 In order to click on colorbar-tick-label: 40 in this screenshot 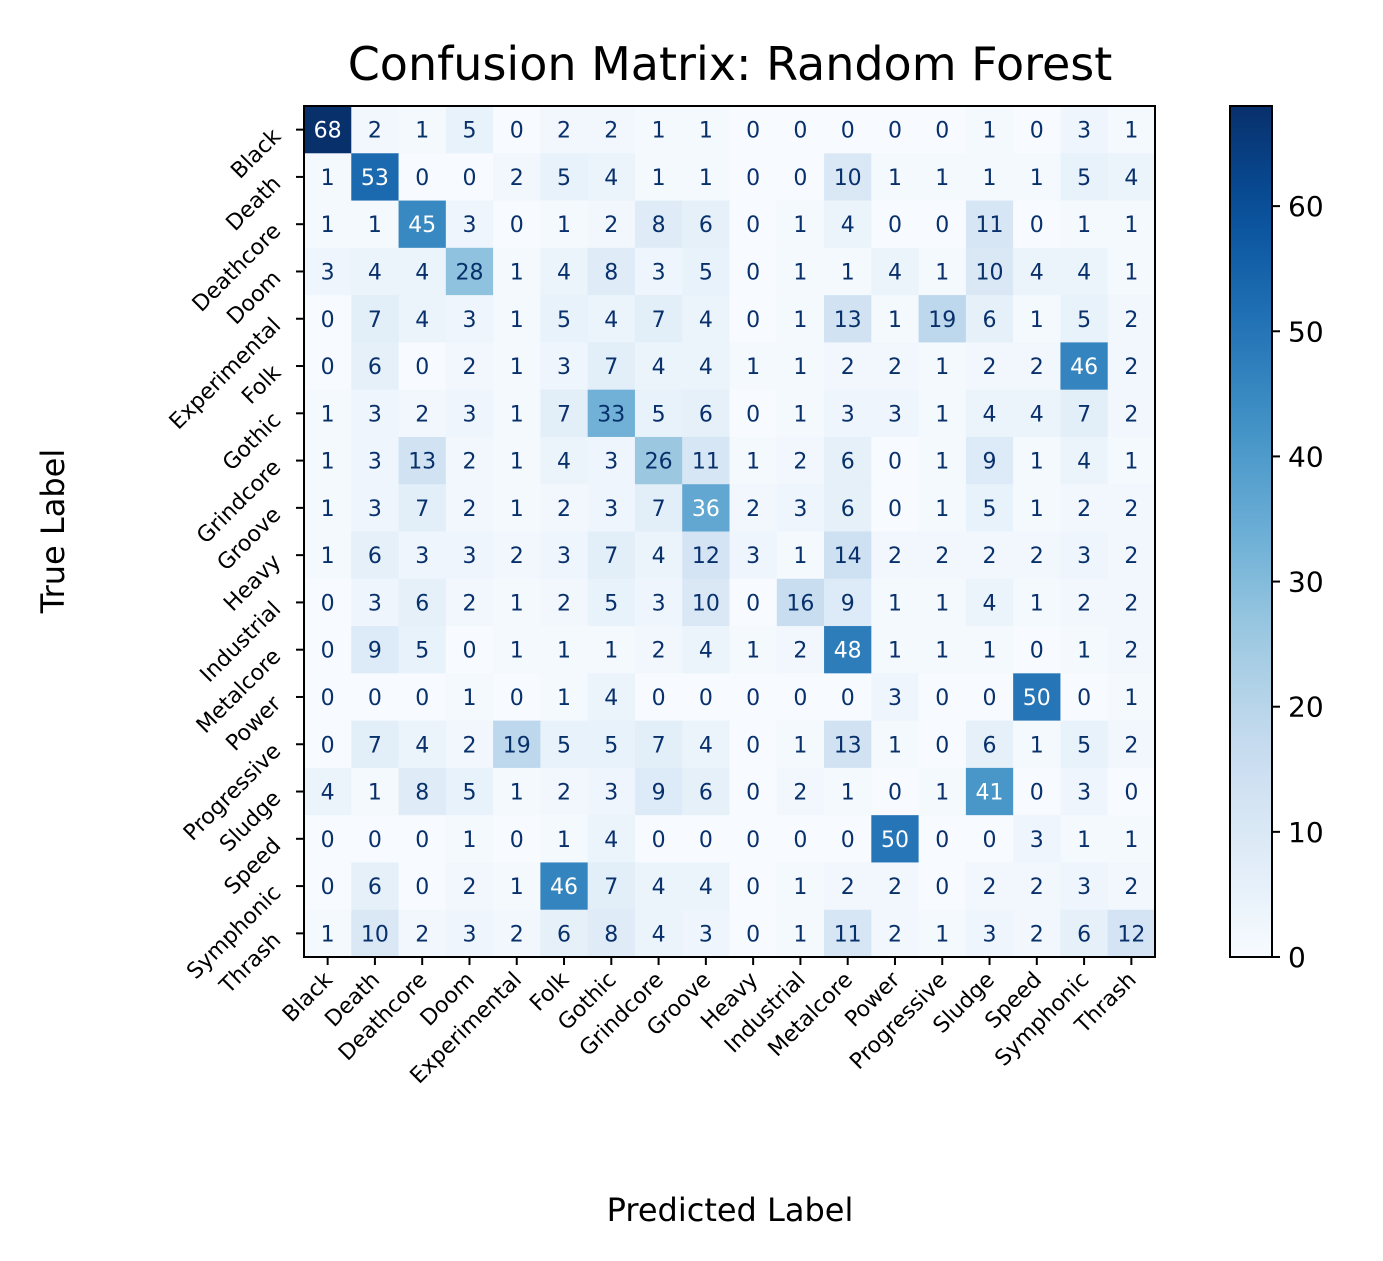, I will do `click(1306, 456)`.